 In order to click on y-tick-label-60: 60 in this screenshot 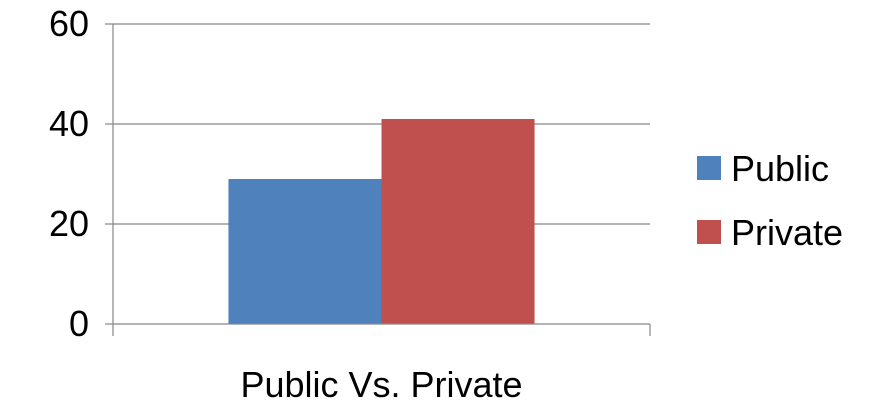, I will do `click(69, 23)`.